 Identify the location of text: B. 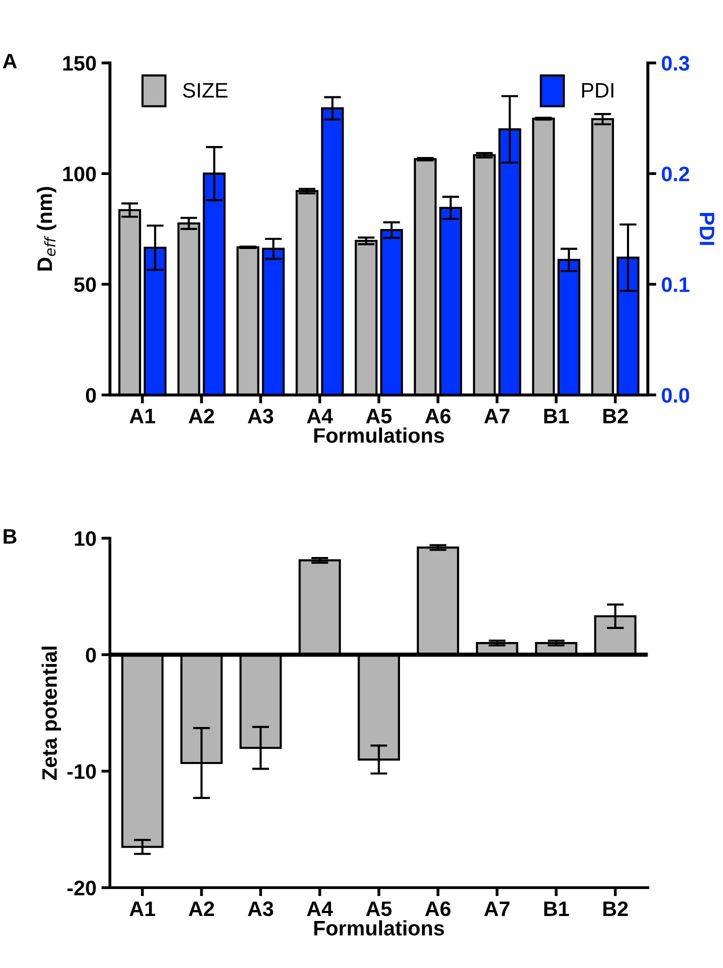
(10, 536).